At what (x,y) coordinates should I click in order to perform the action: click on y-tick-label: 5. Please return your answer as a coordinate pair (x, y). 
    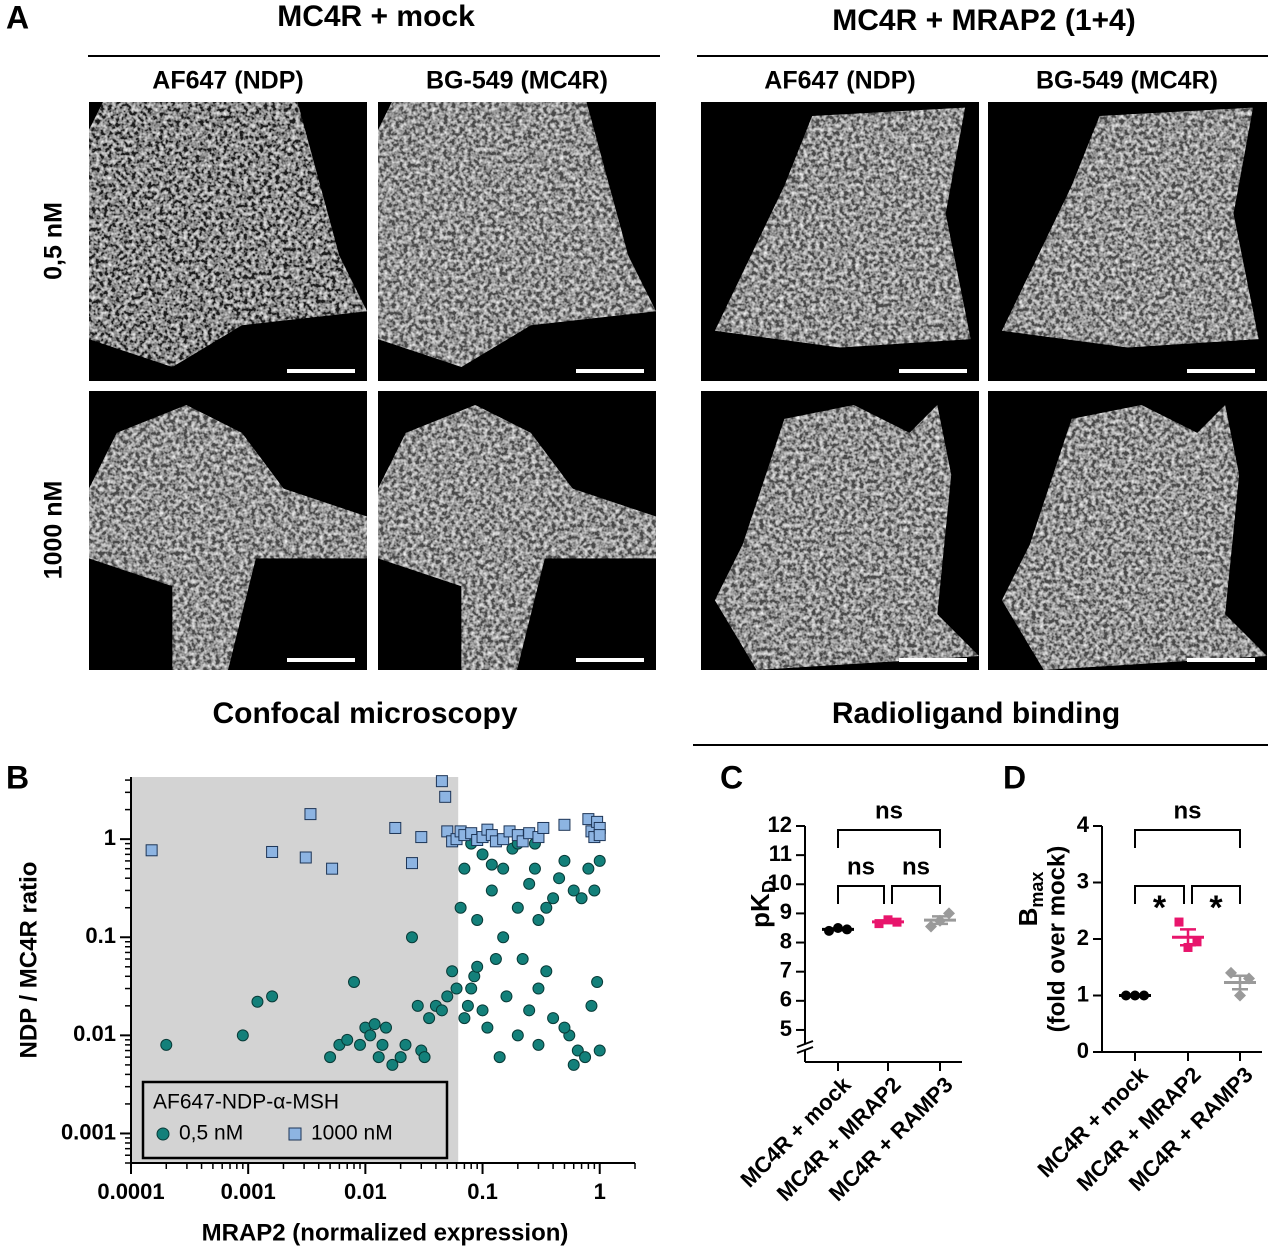
    Looking at the image, I should click on (786, 1028).